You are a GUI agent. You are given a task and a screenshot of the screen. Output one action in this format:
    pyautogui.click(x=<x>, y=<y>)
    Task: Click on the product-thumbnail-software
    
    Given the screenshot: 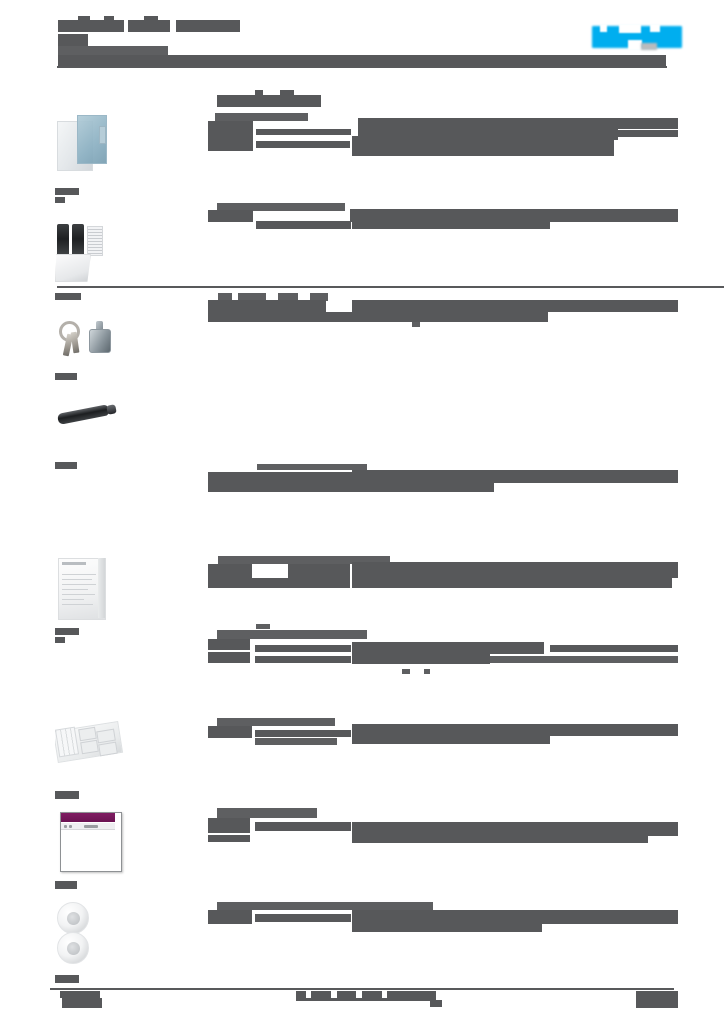 What is the action you would take?
    pyautogui.click(x=92, y=843)
    